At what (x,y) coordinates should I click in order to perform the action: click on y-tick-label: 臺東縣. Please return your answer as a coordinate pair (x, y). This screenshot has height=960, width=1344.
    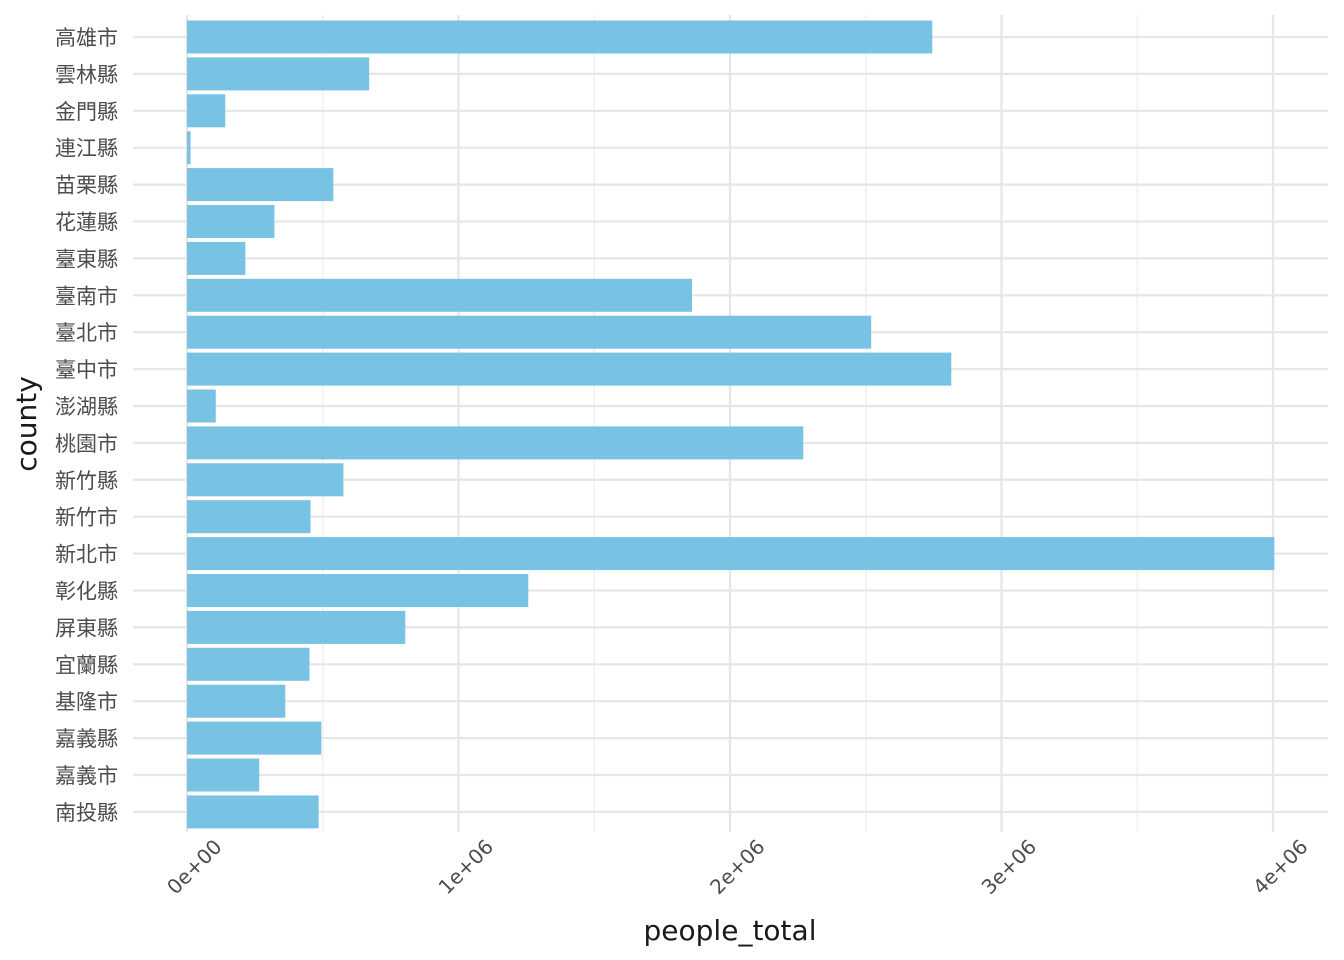
    Looking at the image, I should click on (86, 259).